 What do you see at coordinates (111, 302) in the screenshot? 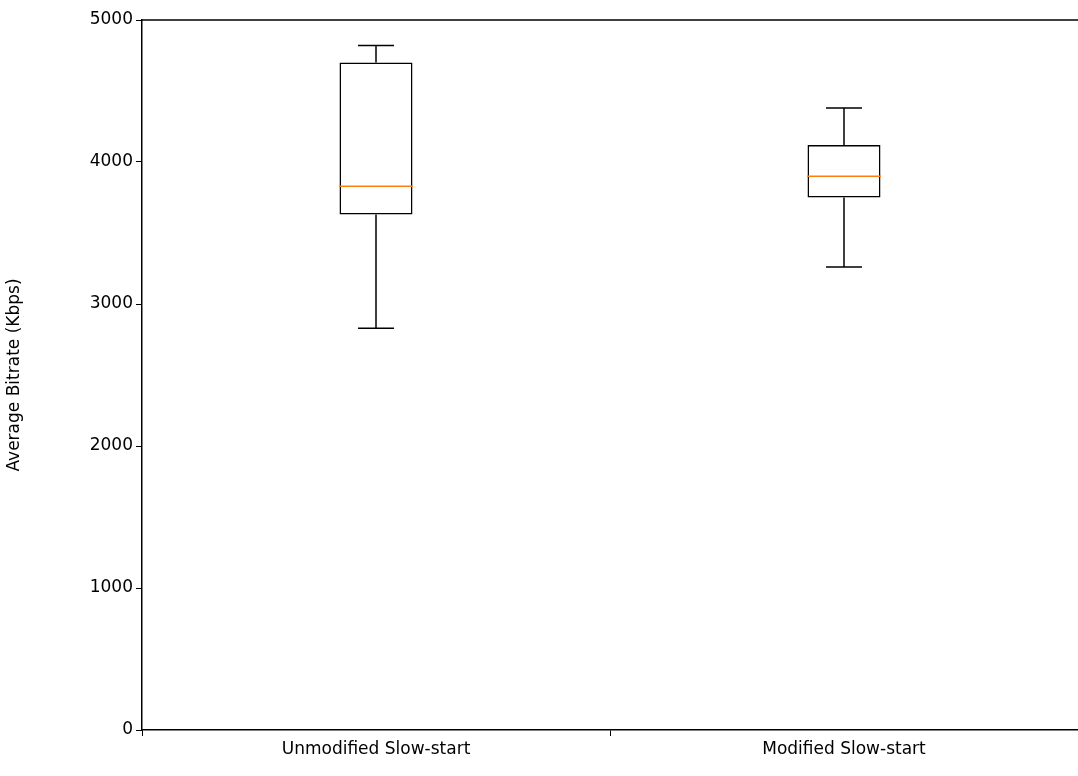
I see `y-tick-label: 3000` at bounding box center [111, 302].